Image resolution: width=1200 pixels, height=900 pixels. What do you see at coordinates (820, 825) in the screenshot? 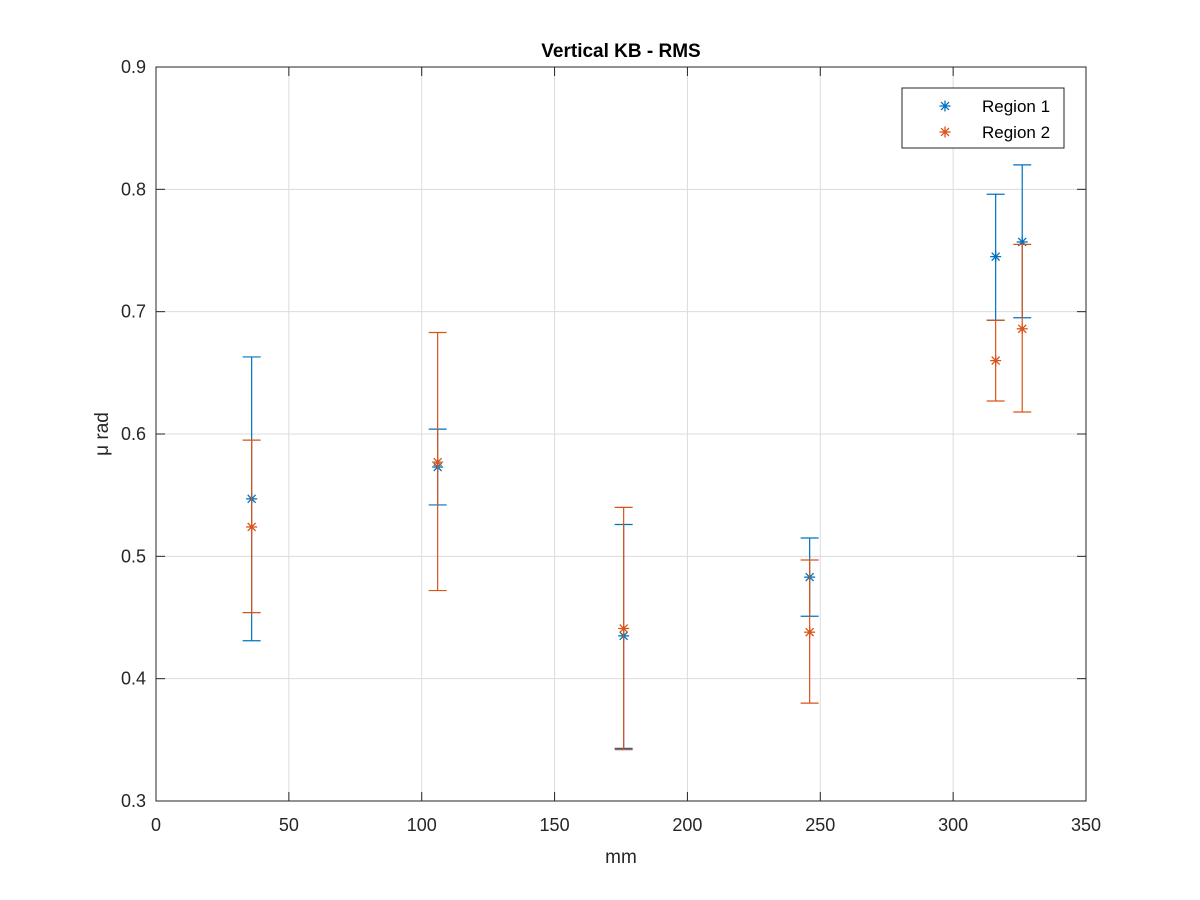
I see `x-tick-label: 250` at bounding box center [820, 825].